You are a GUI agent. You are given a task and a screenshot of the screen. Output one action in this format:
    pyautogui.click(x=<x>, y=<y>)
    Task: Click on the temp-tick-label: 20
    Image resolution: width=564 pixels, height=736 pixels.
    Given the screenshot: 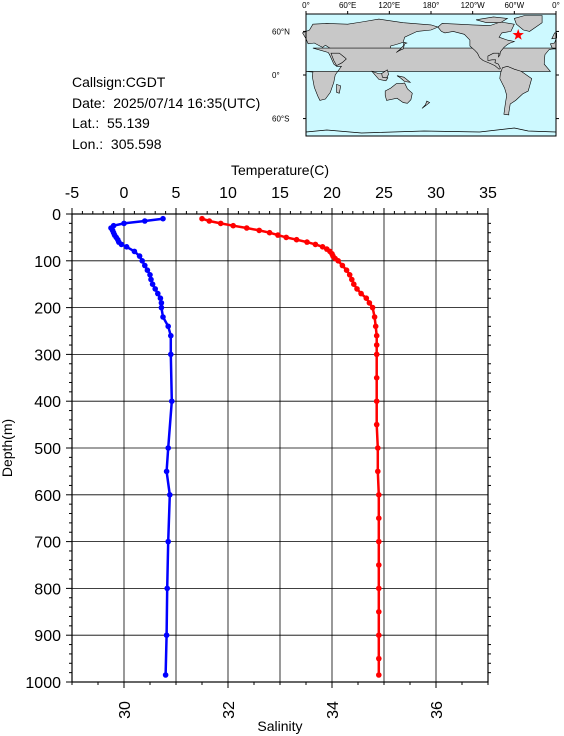 What is the action you would take?
    pyautogui.click(x=332, y=193)
    